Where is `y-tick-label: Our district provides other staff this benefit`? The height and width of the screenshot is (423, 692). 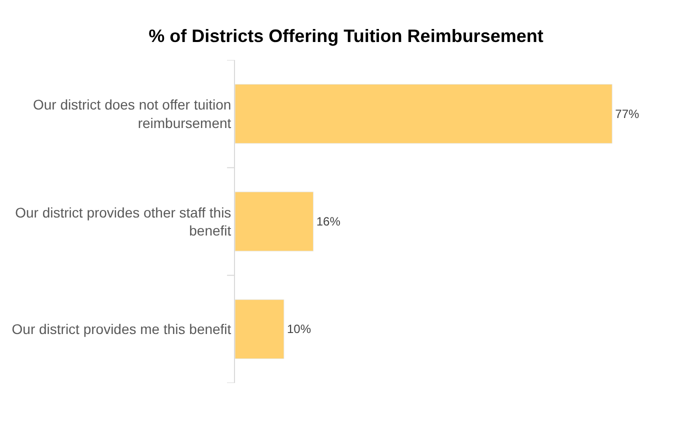
y-tick-label: Our district provides other staff this benefit is located at coordinates (123, 221).